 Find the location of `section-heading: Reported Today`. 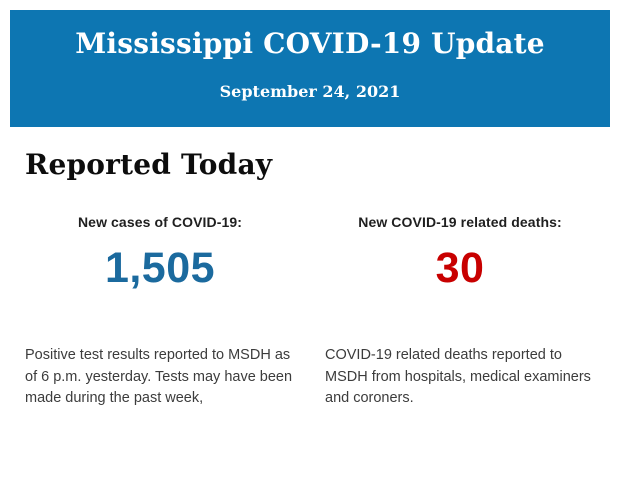

section-heading: Reported Today is located at coordinates (149, 164).